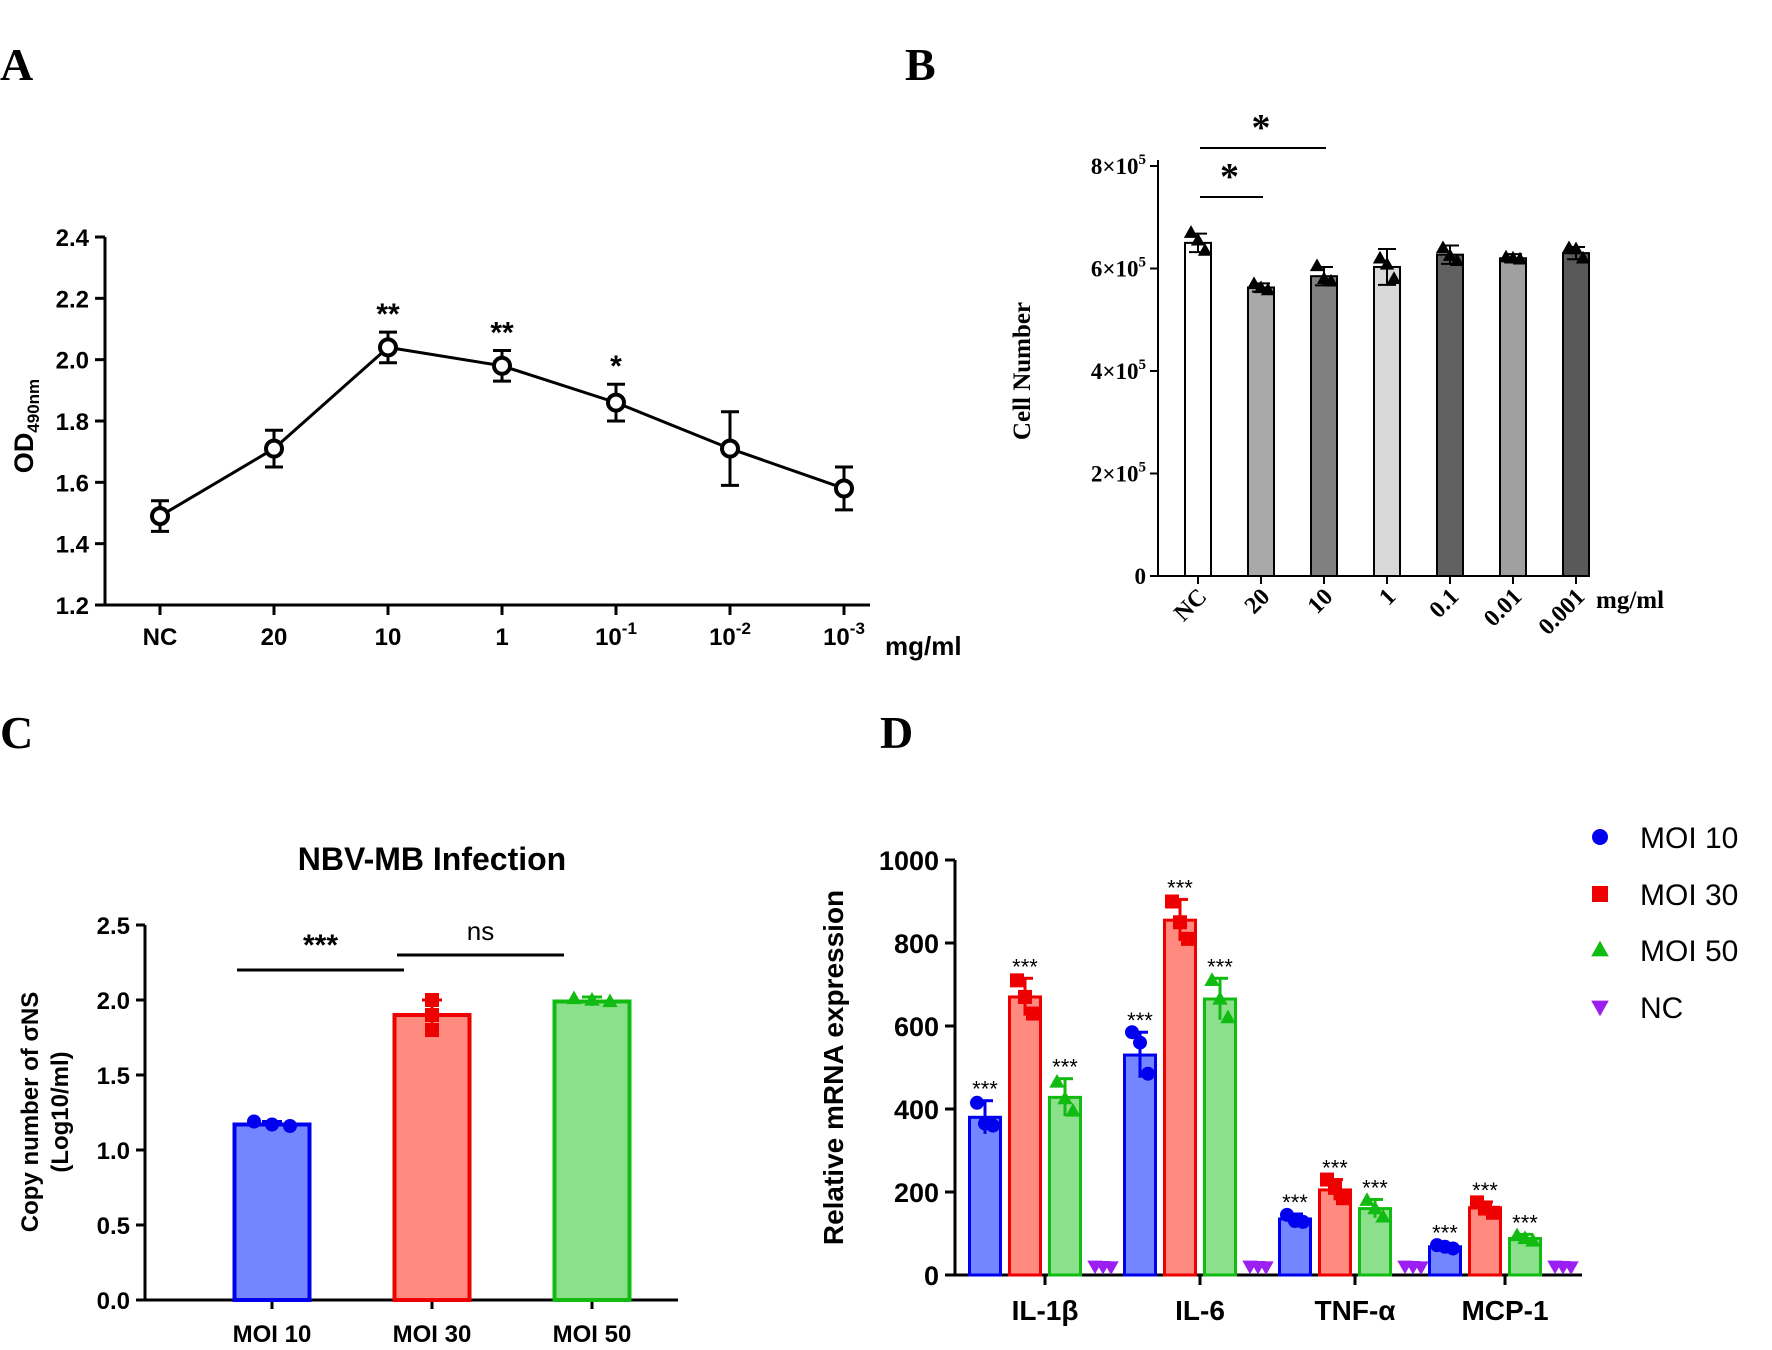 The height and width of the screenshot is (1350, 1772). Describe the element at coordinates (616, 366) in the screenshot. I see `significance-label: *` at that location.